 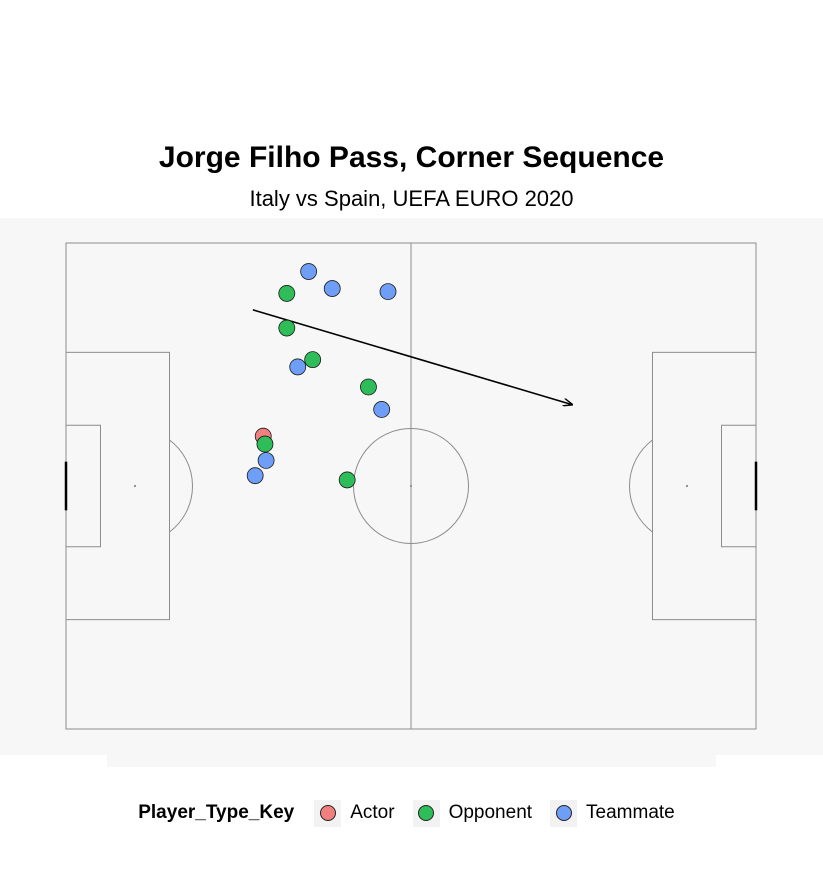 What do you see at coordinates (630, 812) in the screenshot?
I see `legend-label-teammate: Teammate` at bounding box center [630, 812].